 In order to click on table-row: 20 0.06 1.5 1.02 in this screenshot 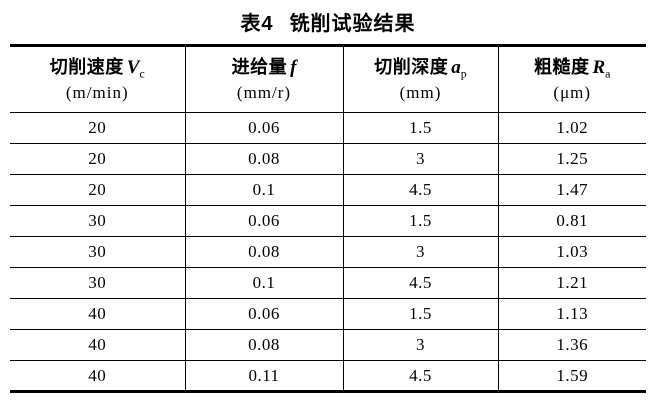, I will do `click(328, 128)`.